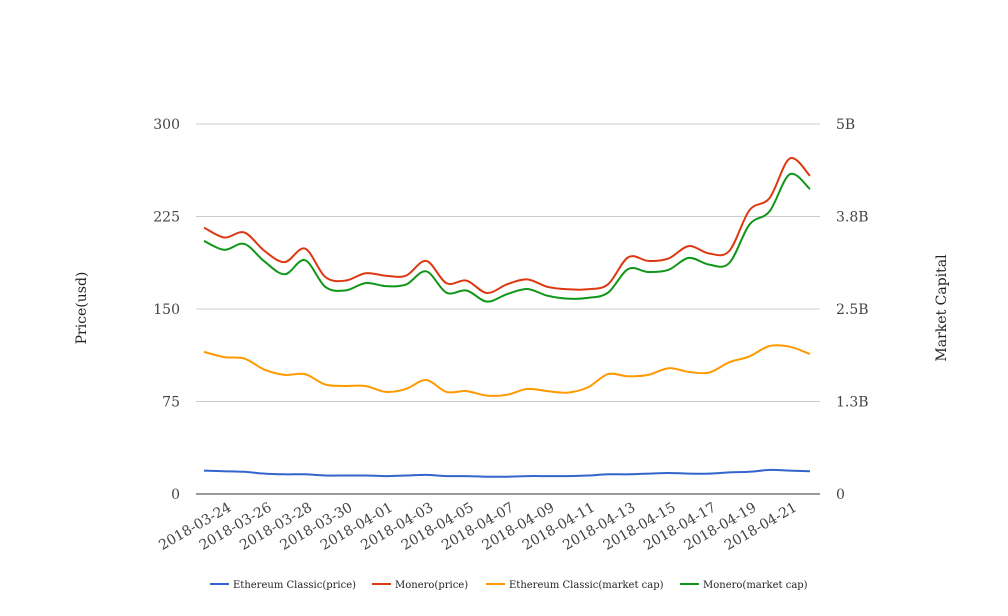 The width and height of the screenshot is (1008, 616). Describe the element at coordinates (586, 585) in the screenshot. I see `legend-label: Ethereum Classic(market cap)` at that location.